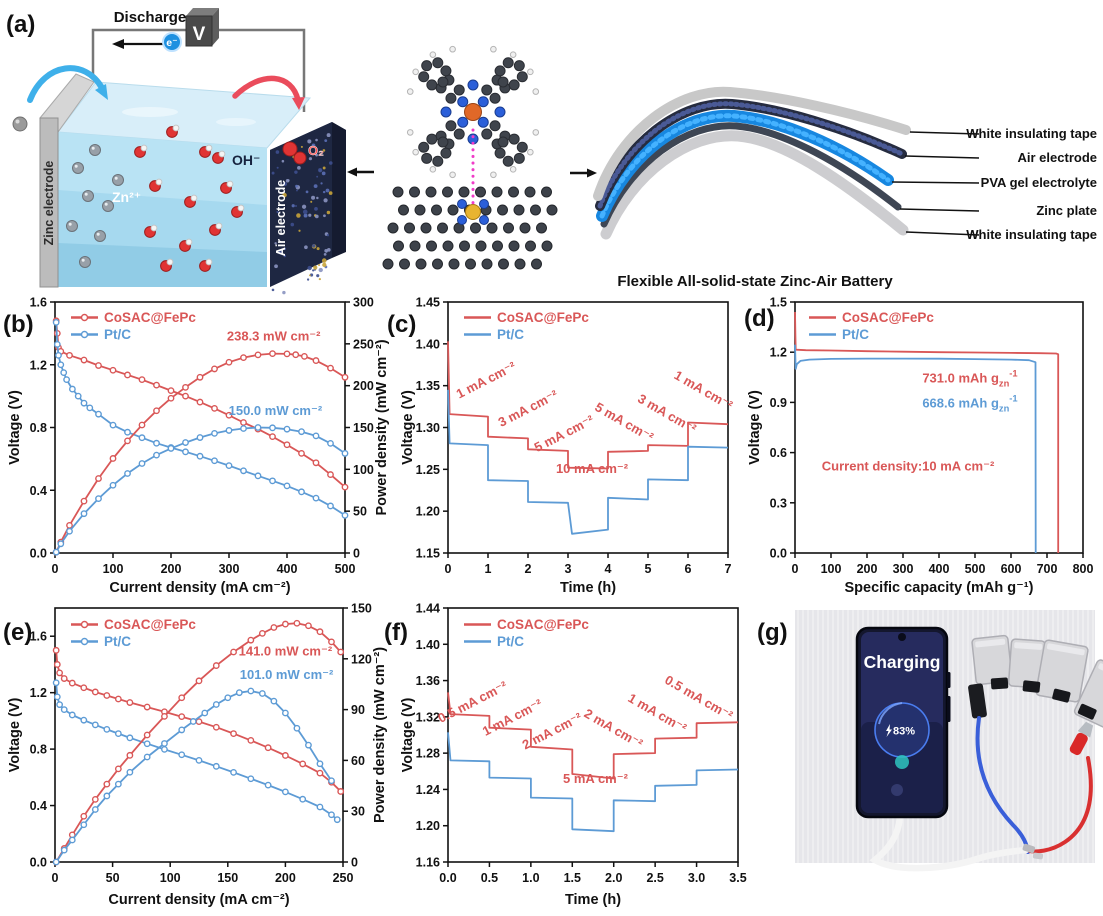 This screenshot has height=916, width=1103. Describe the element at coordinates (969, 378) in the screenshot. I see `chart-annotation: 731.0 mAh gzn-1` at that location.